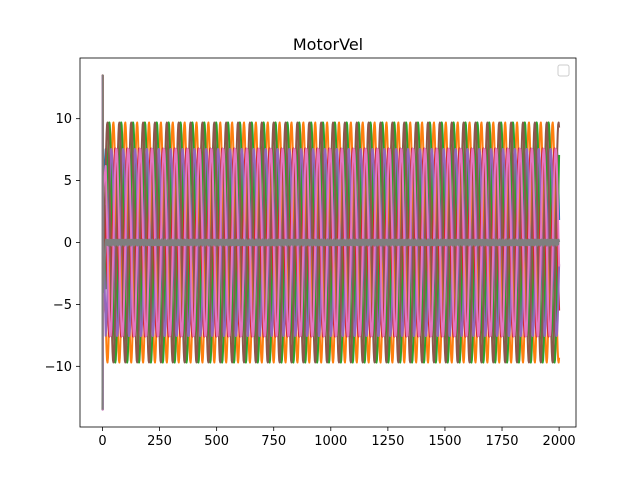  What do you see at coordinates (102, 441) in the screenshot?
I see `x-tick-label: 0` at bounding box center [102, 441].